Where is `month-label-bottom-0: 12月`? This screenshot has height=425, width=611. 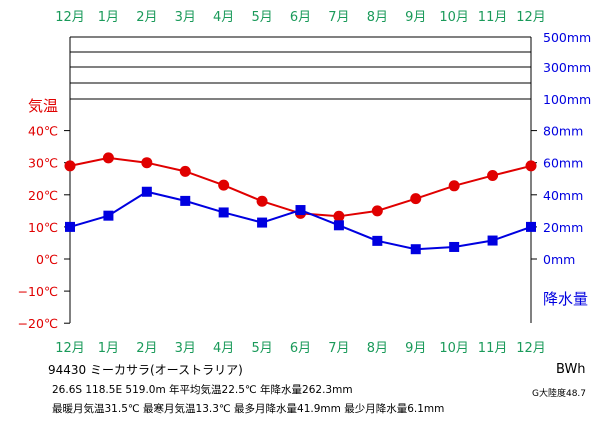 month-label-bottom-0: 12月 is located at coordinates (70, 348).